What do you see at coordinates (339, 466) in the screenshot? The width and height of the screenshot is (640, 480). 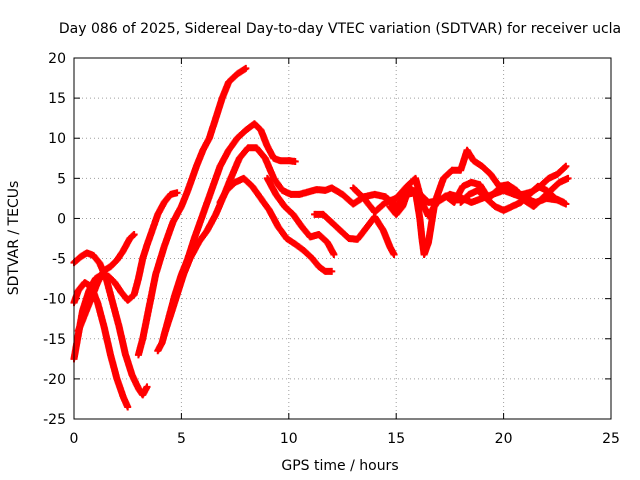 I see `x-axis-label: GPS time / hours` at bounding box center [339, 466].